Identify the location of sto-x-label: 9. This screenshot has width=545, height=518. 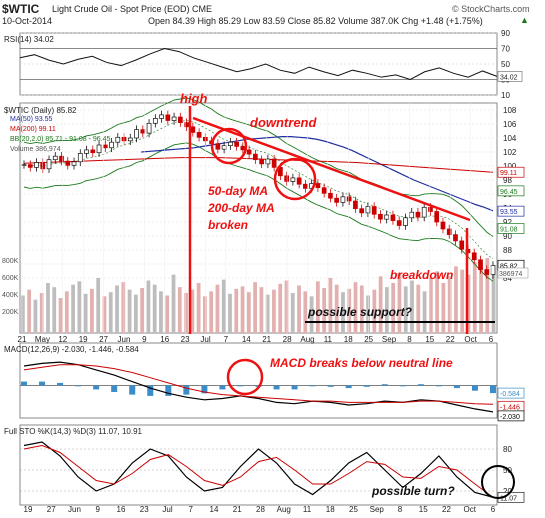
(98, 509).